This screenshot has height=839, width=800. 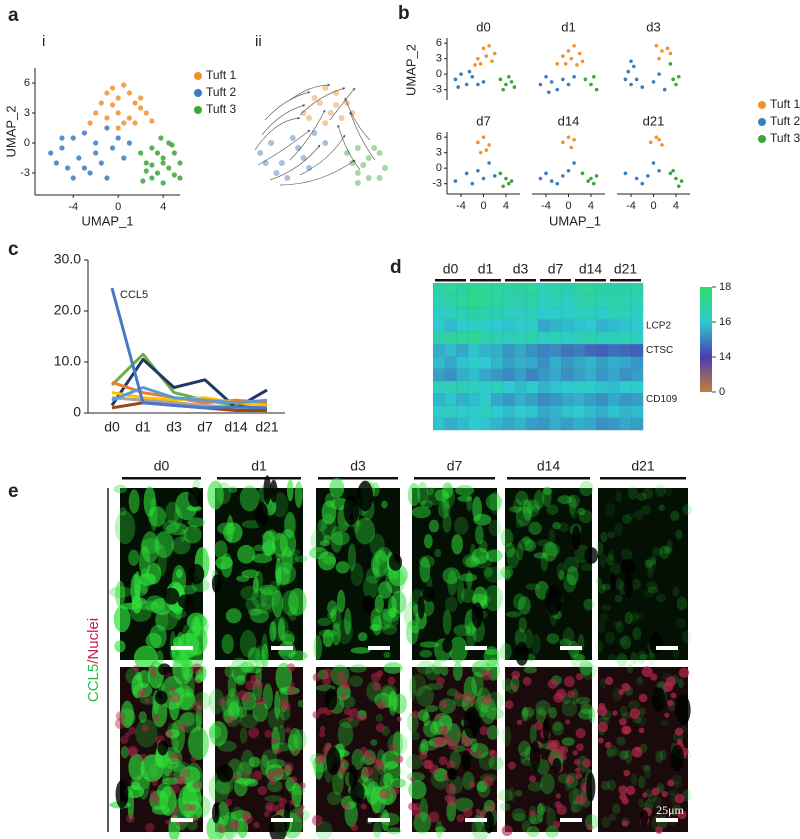 I want to click on panel-label: b, so click(x=404, y=13).